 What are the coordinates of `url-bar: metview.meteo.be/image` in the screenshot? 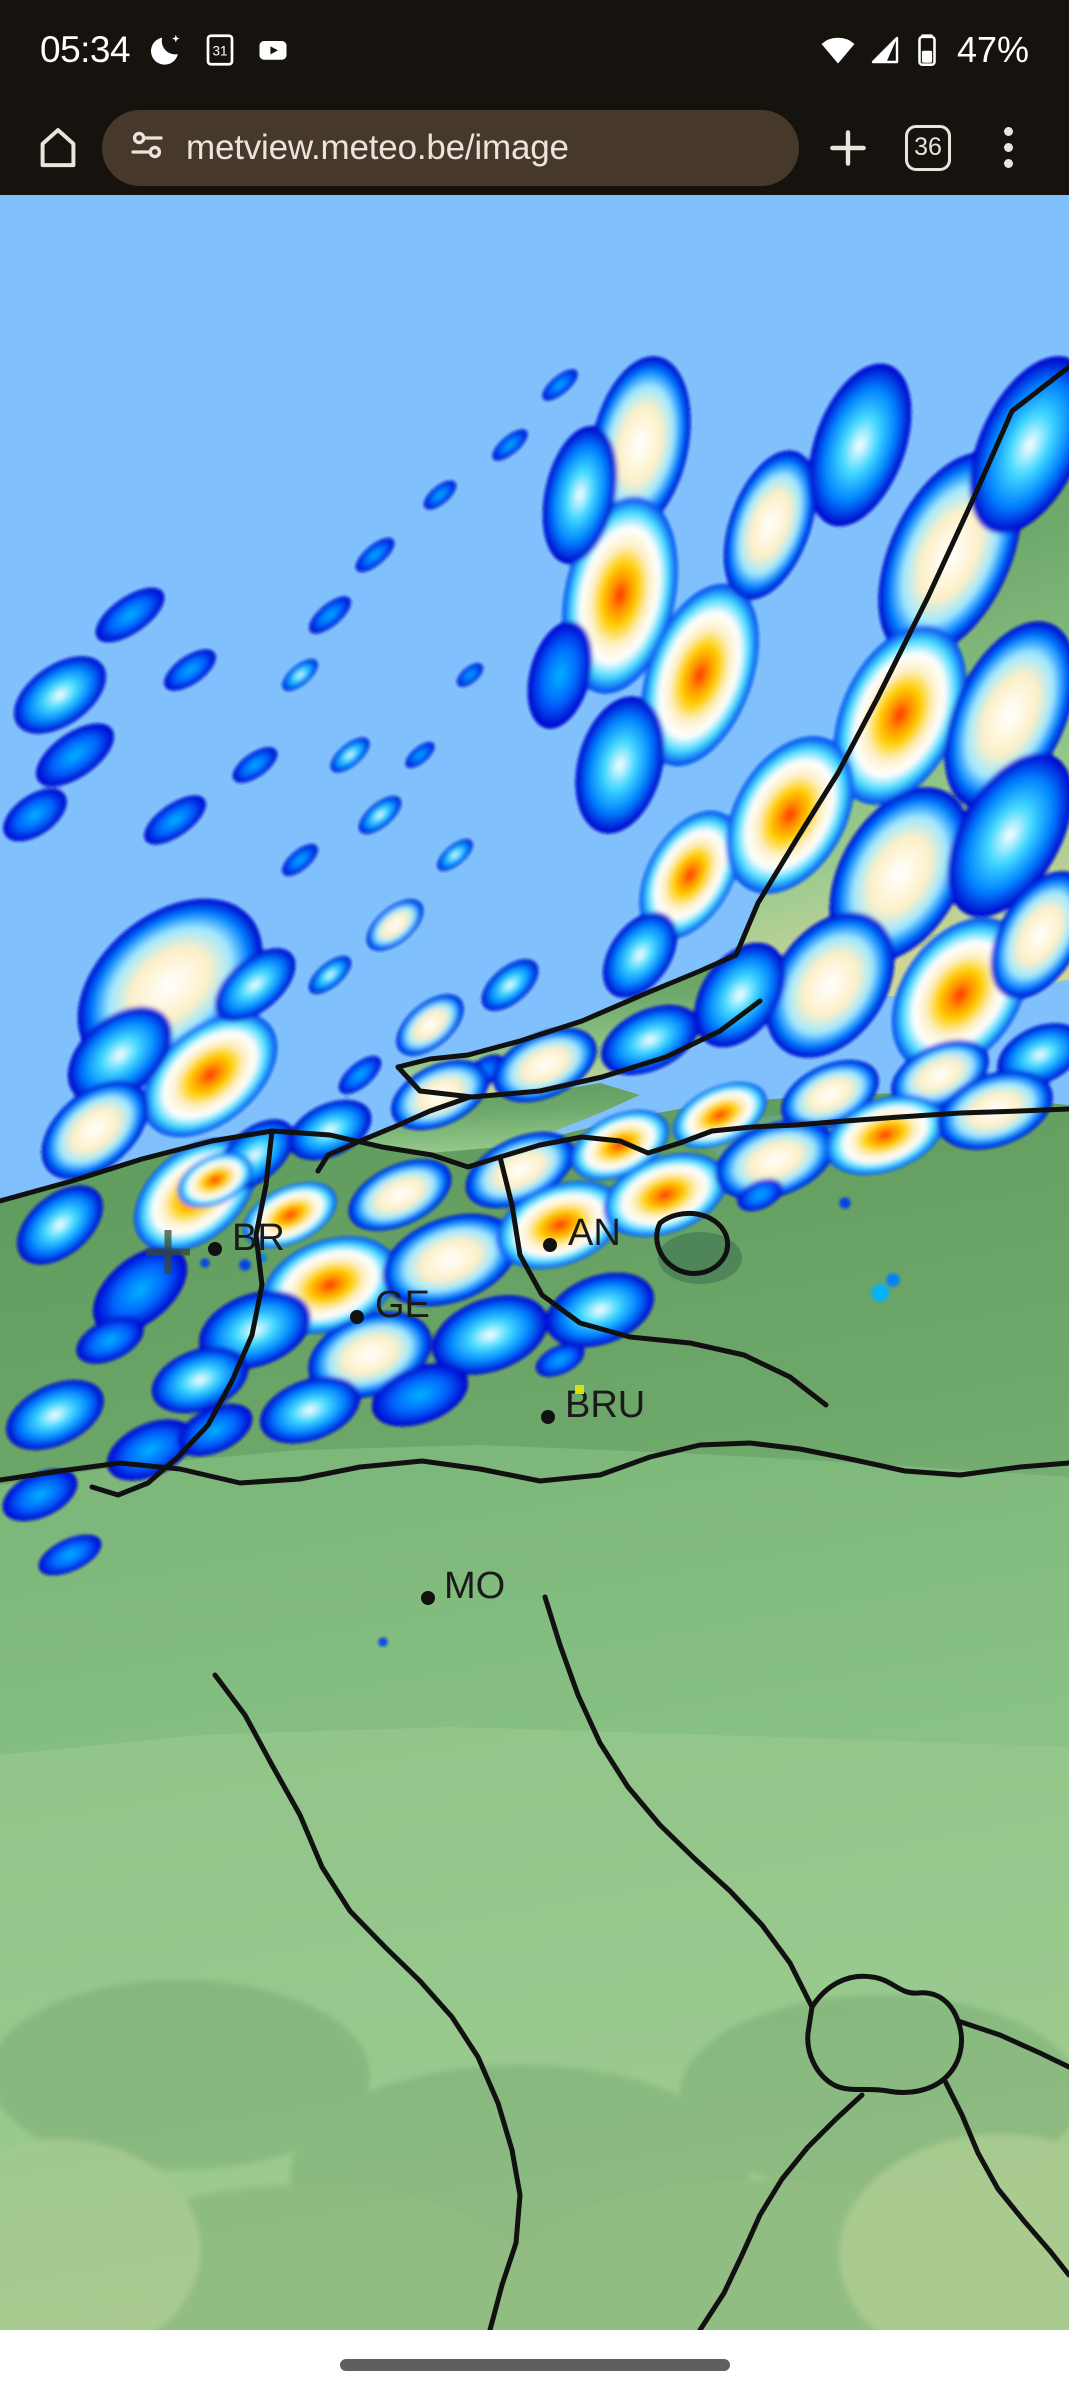 It's located at (450, 147).